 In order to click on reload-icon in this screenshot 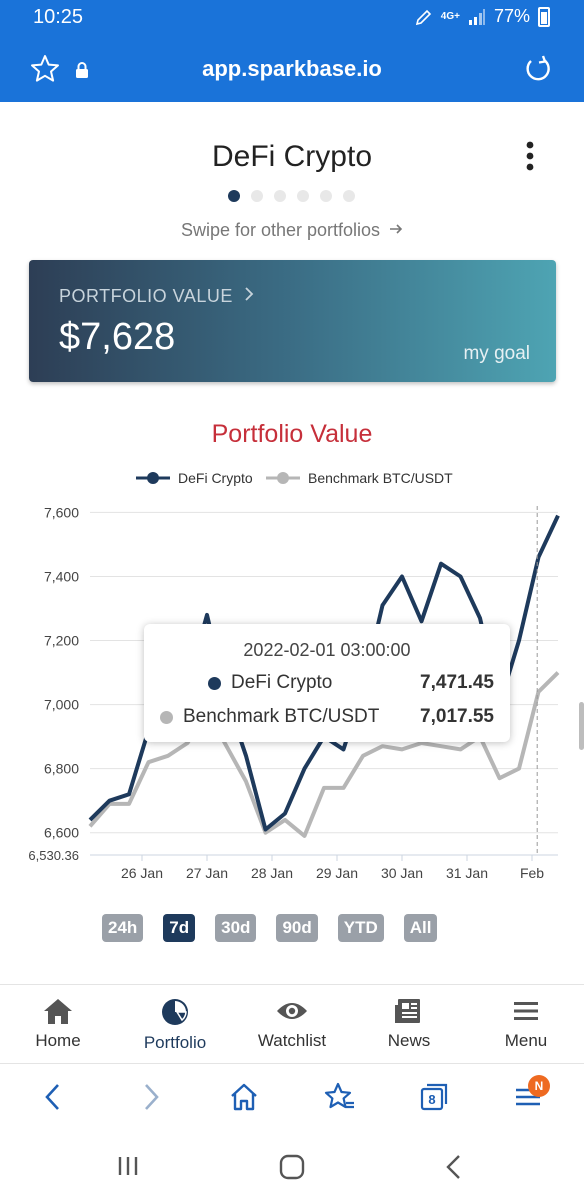, I will do `click(538, 69)`.